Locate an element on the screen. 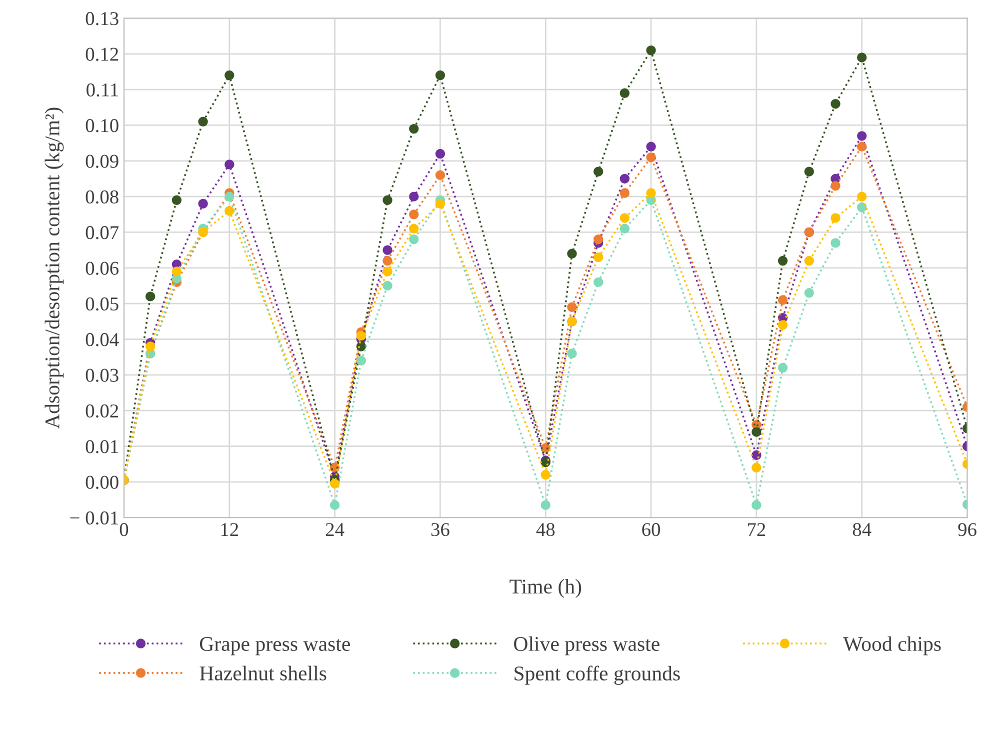 The height and width of the screenshot is (729, 984). y-axis-title: Adsorption/desorption content (kg/m²) is located at coordinates (54, 268).